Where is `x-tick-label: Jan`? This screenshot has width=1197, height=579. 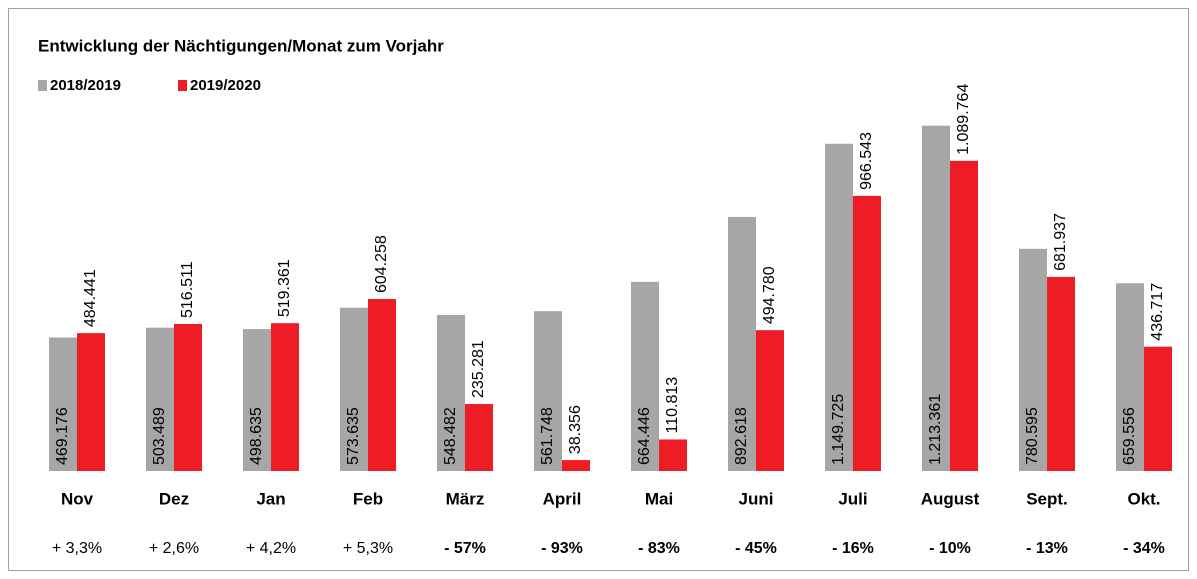 x-tick-label: Jan is located at coordinates (270, 498).